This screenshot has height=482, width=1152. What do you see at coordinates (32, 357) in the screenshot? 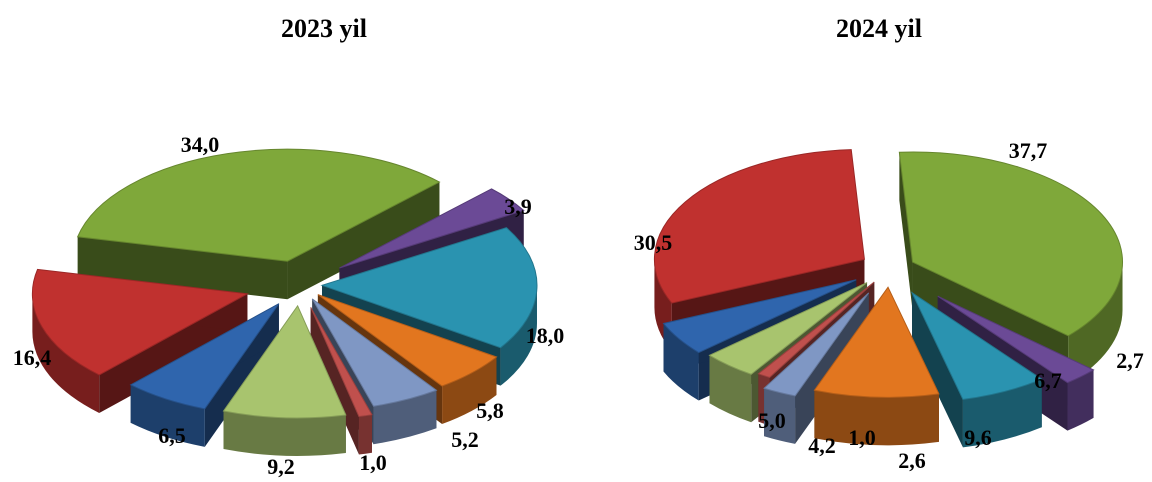
I see `data-label: 16,4` at bounding box center [32, 357].